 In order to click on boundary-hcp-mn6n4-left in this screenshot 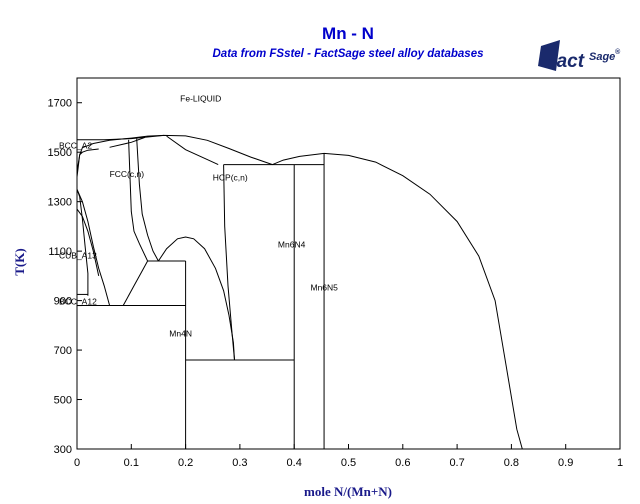, I will do `click(229, 262)`.